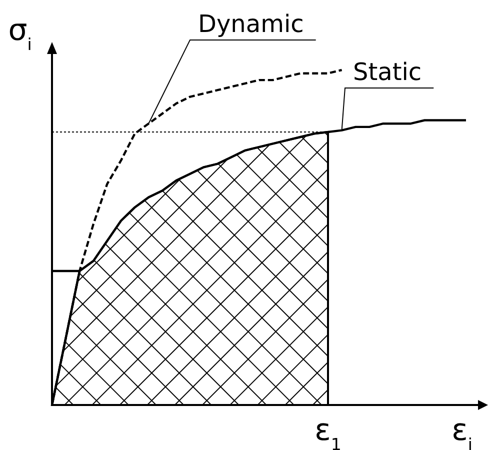  I want to click on series-label: Dynamic, so click(251, 24).